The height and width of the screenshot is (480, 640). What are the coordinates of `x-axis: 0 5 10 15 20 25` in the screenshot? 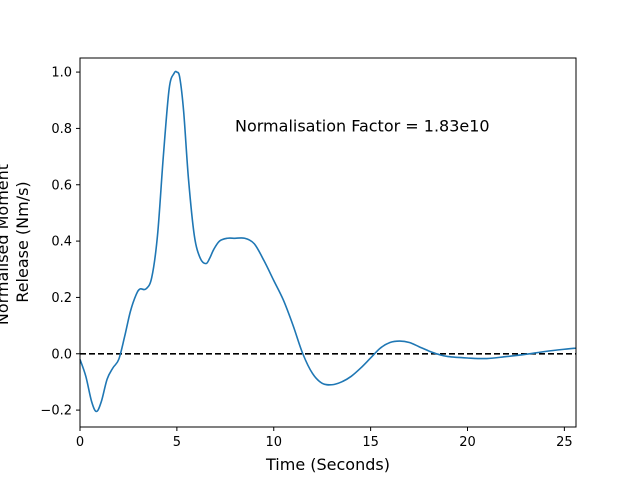 It's located at (324, 438).